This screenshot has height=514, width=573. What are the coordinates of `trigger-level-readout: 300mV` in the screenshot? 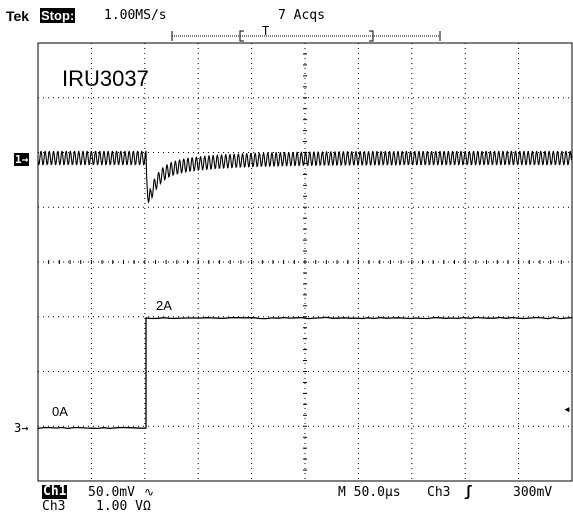 It's located at (532, 492).